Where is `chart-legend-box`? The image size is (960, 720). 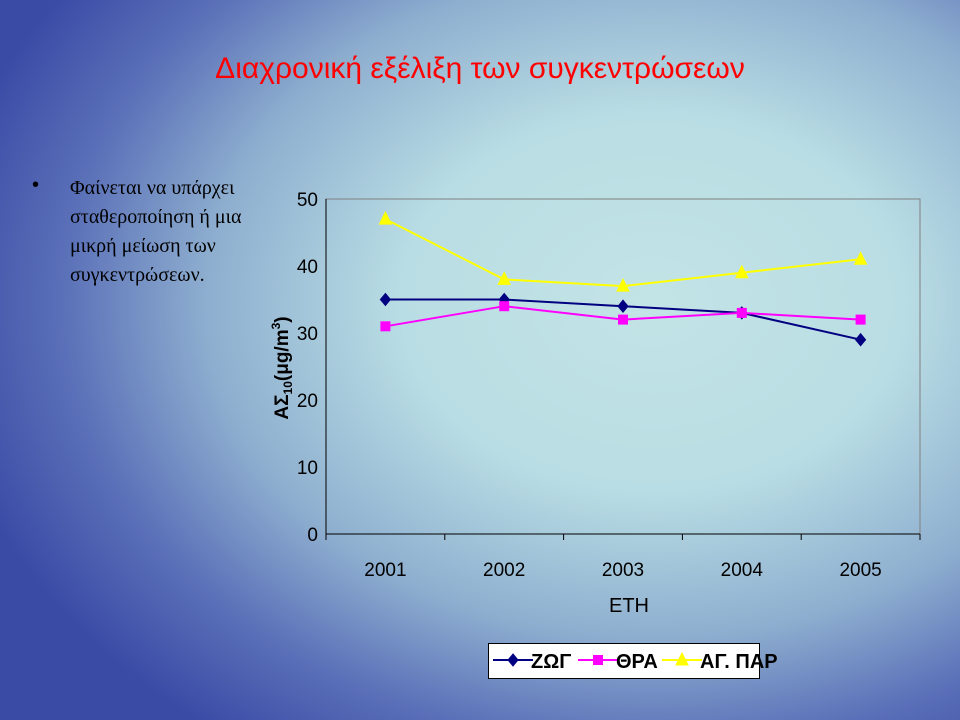 chart-legend-box is located at coordinates (624, 661).